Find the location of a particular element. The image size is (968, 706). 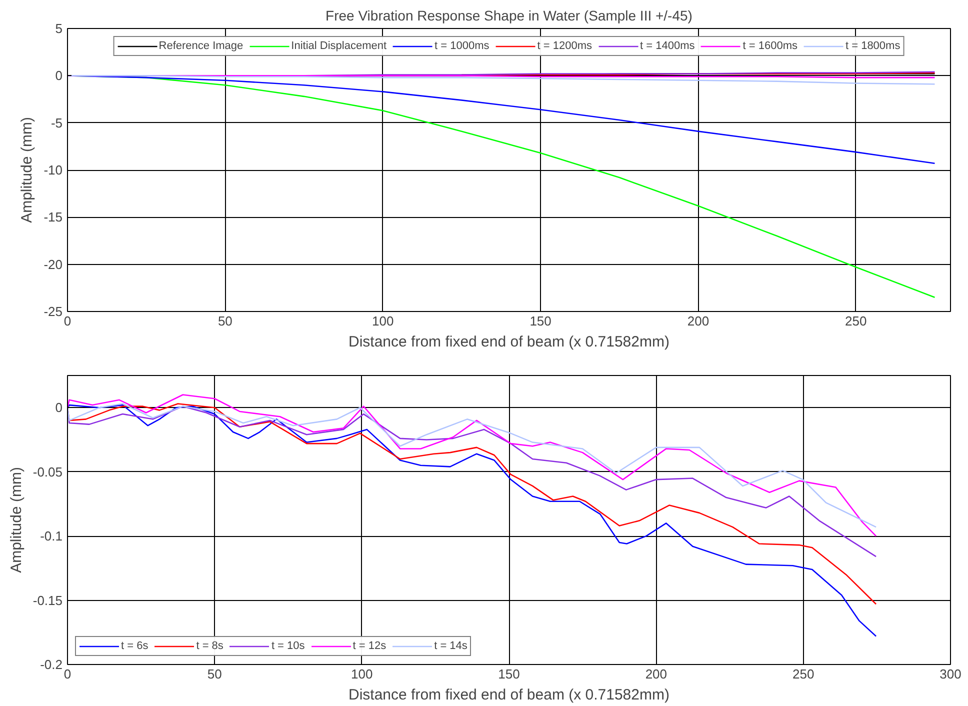

x-tick-label: 300 is located at coordinates (951, 674).